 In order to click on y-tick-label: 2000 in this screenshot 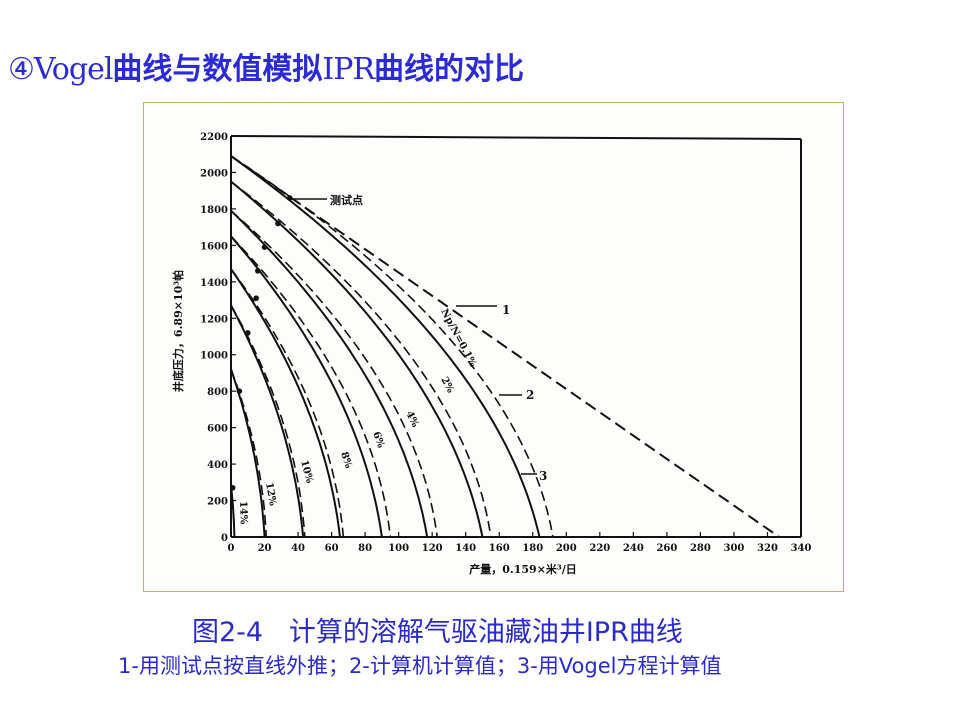, I will do `click(214, 173)`.